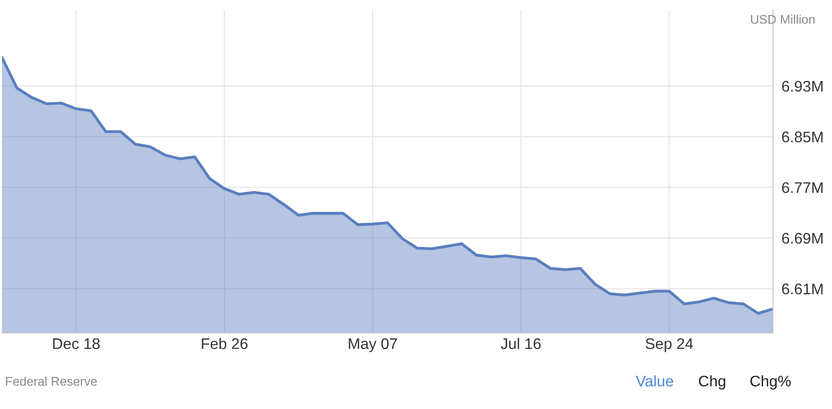  Describe the element at coordinates (372, 345) in the screenshot. I see `x-tick-label: May 07` at that location.